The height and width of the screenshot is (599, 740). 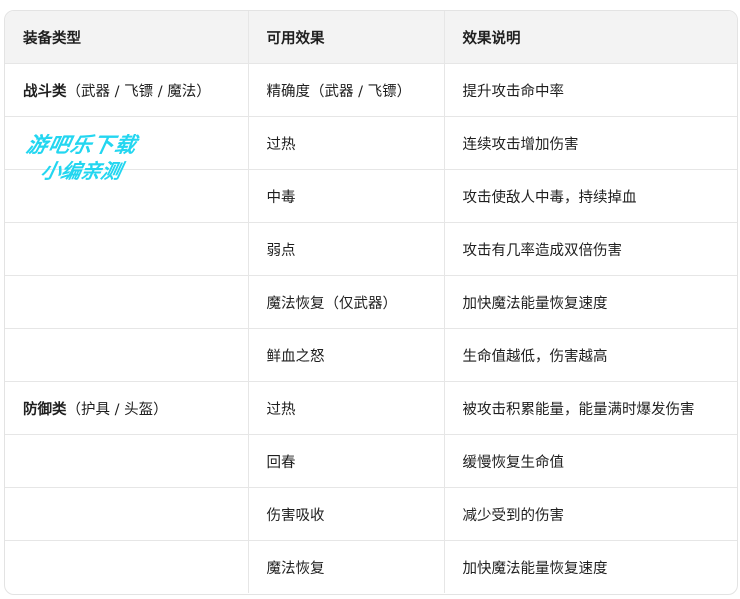 I want to click on table-header-row: 装备类型 可用效果 效果说明, so click(x=371, y=37).